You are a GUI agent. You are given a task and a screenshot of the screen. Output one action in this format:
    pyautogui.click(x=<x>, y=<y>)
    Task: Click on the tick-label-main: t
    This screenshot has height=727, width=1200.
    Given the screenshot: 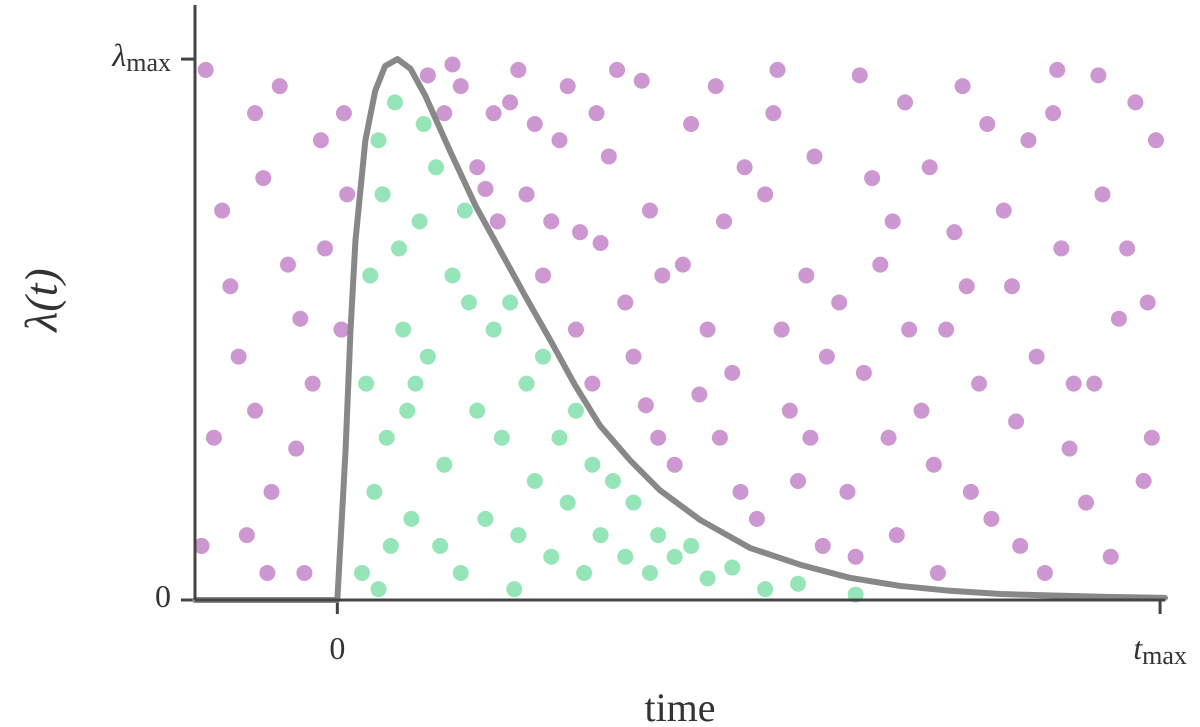 What is the action you would take?
    pyautogui.click(x=1138, y=648)
    